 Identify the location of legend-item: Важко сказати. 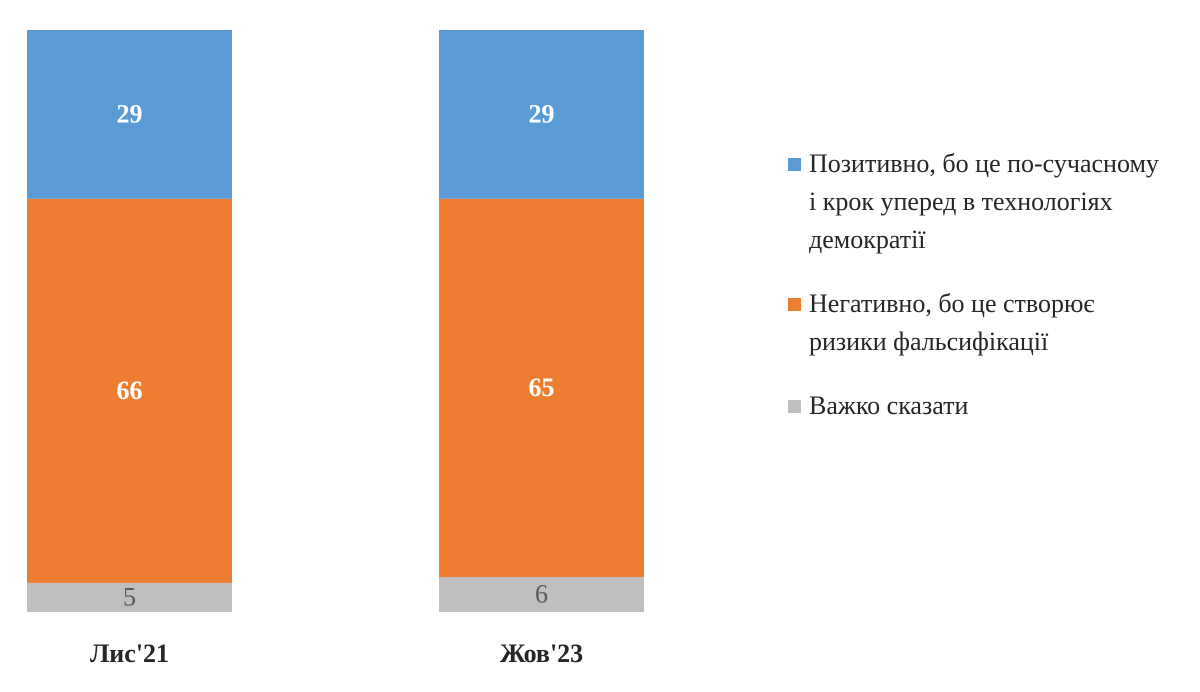
(978, 406).